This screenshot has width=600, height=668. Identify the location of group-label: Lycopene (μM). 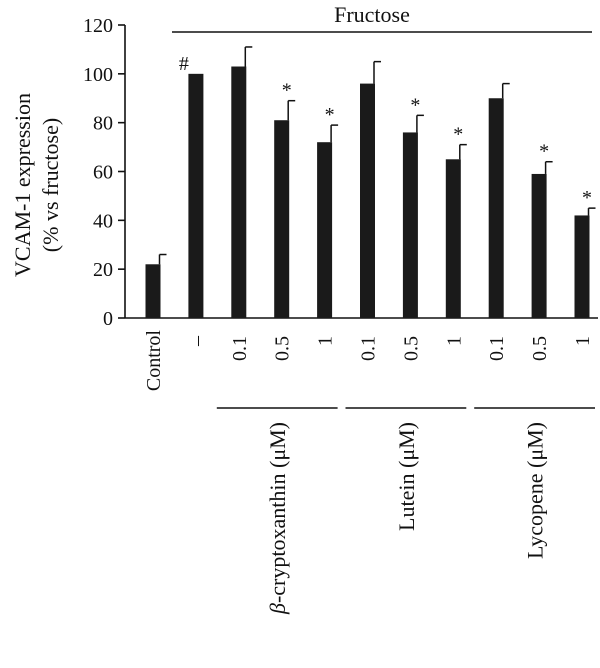
(535, 490).